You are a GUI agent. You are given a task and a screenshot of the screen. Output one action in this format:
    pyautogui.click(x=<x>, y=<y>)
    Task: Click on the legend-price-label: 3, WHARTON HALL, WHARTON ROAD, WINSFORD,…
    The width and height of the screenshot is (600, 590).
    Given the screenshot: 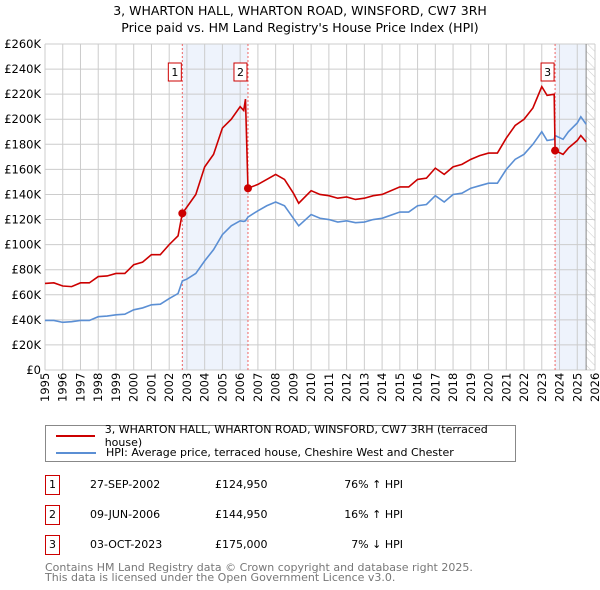 What is the action you would take?
    pyautogui.click(x=296, y=435)
    